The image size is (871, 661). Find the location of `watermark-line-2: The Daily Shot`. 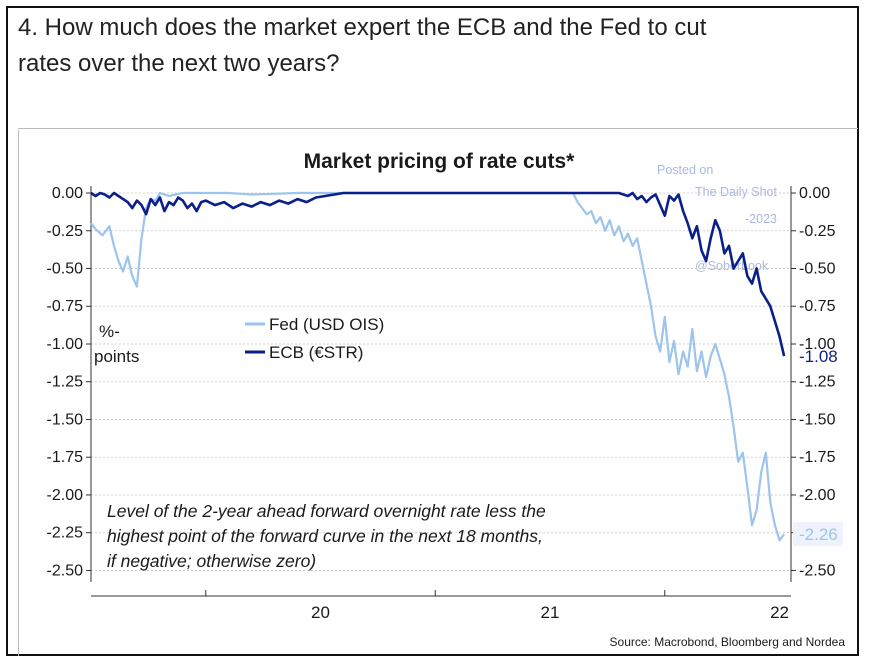

watermark-line-2: The Daily Shot is located at coordinates (736, 192).